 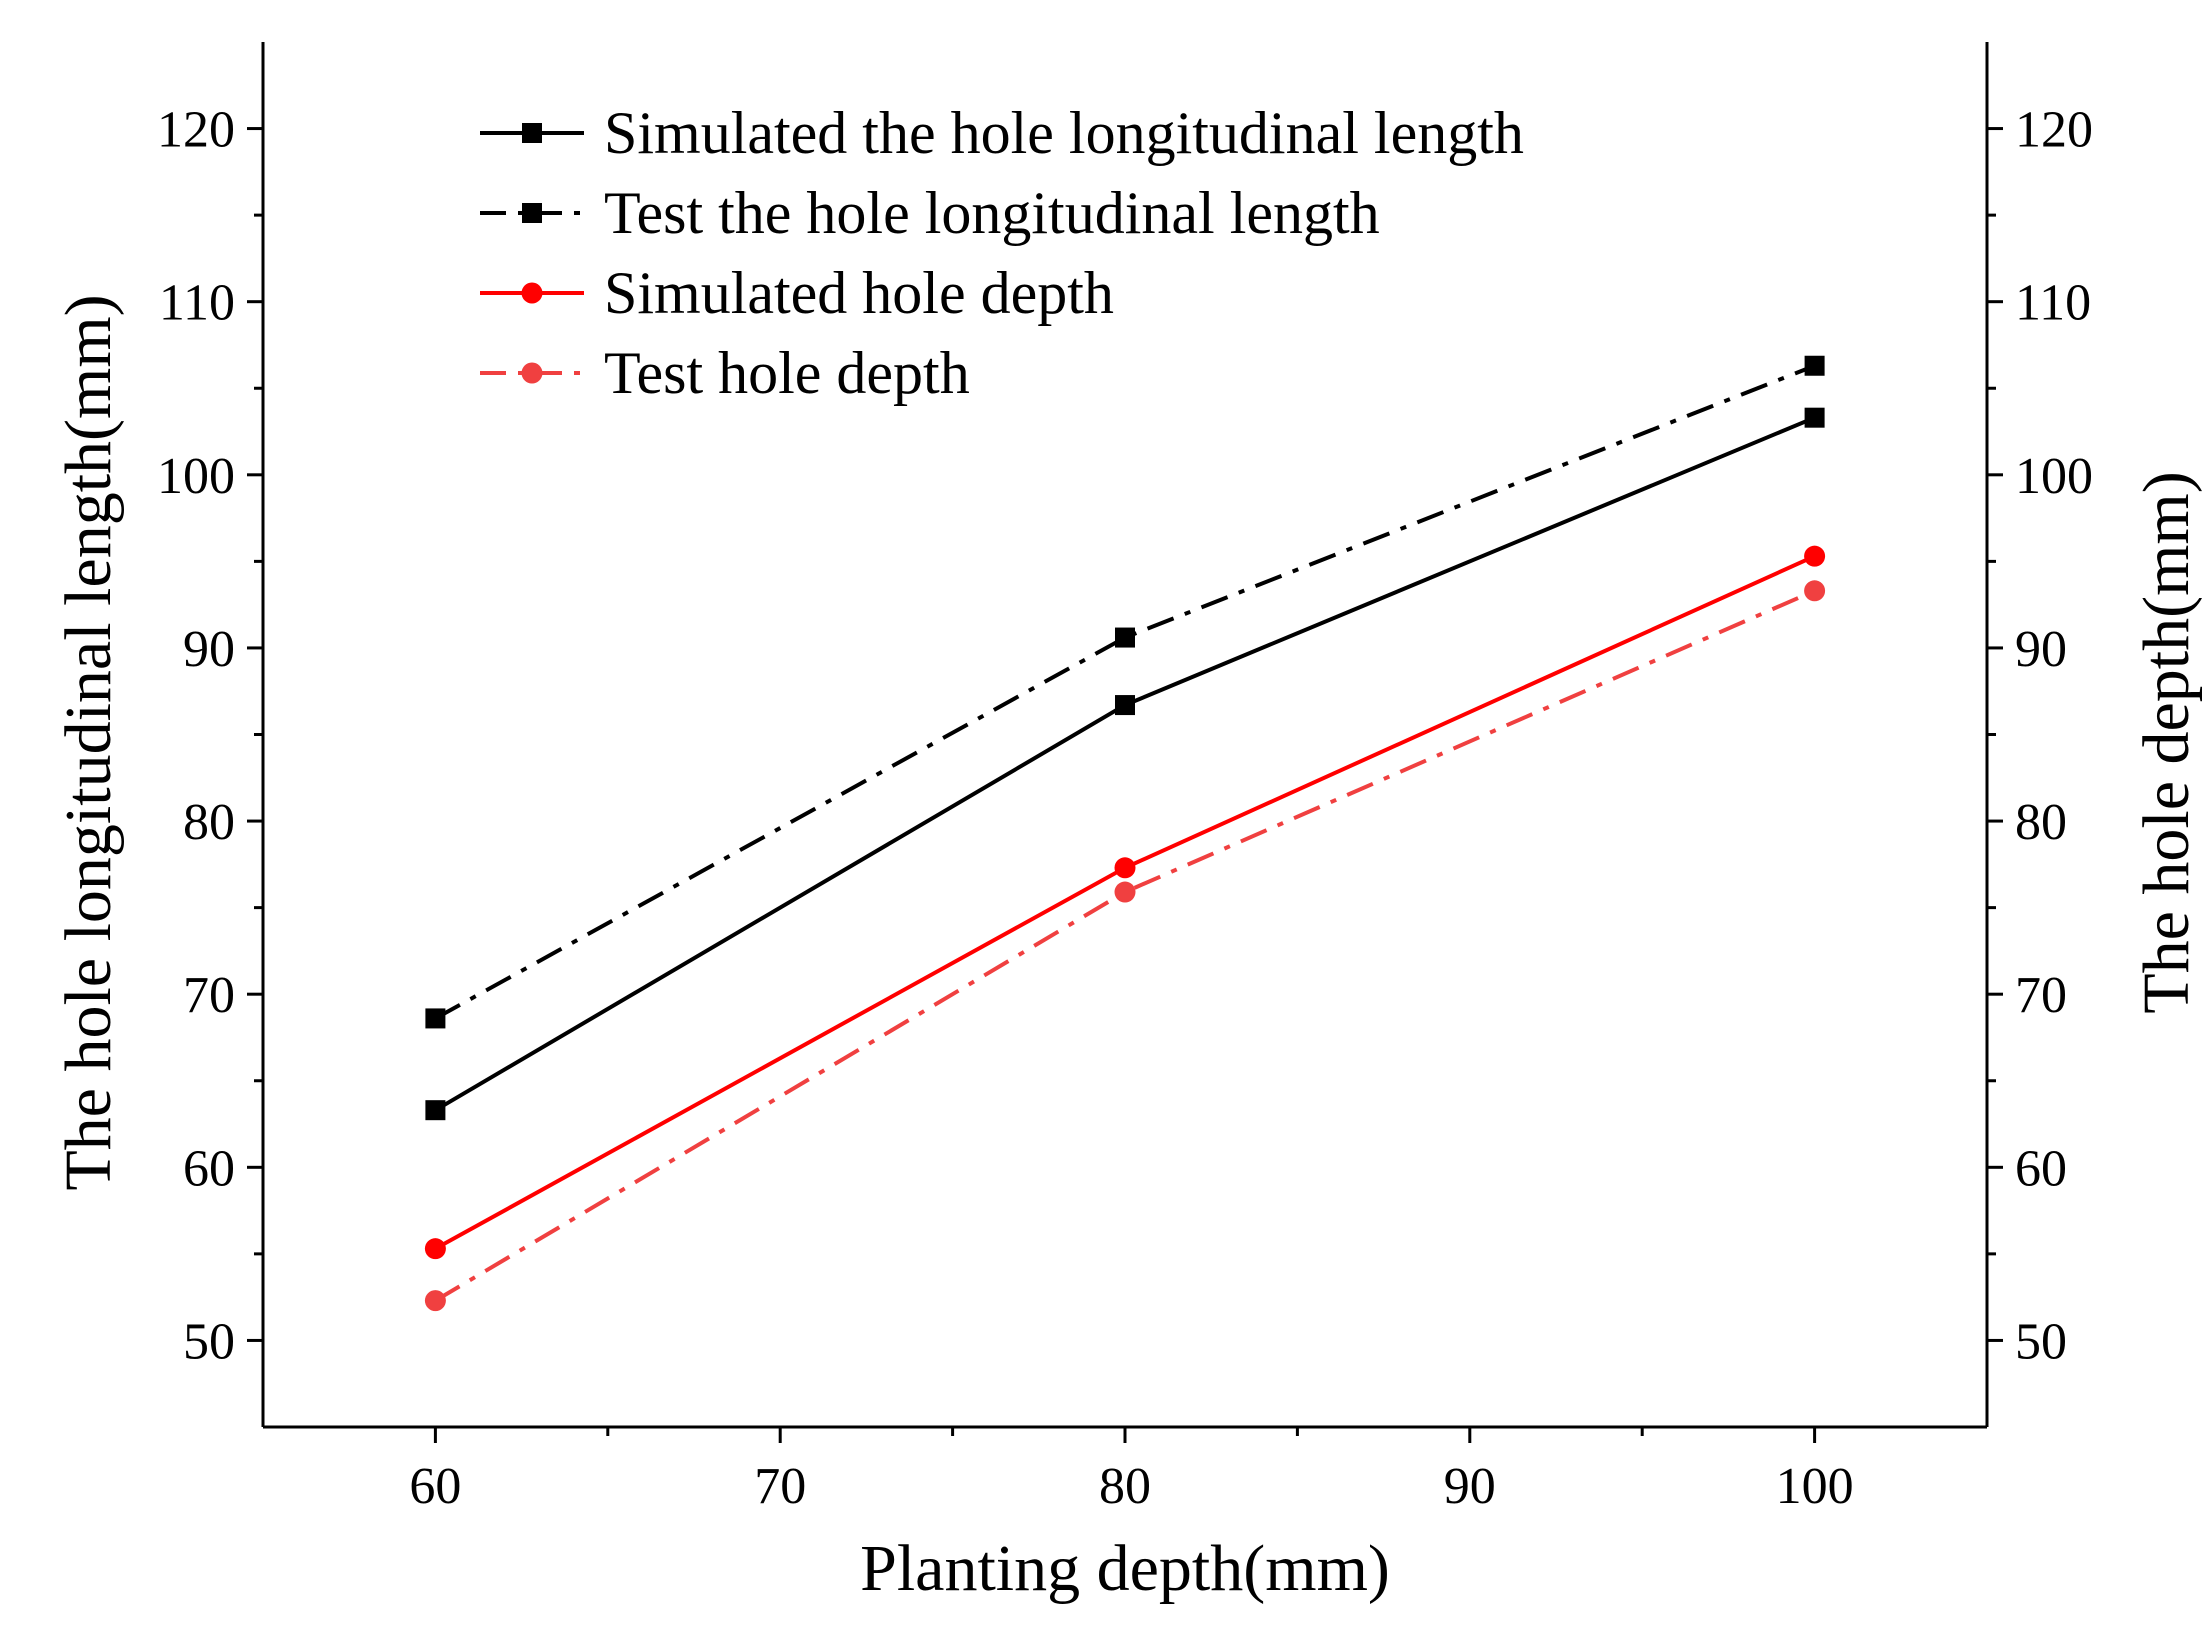 I want to click on y-right-tick-label: 50, so click(x=2041, y=1341).